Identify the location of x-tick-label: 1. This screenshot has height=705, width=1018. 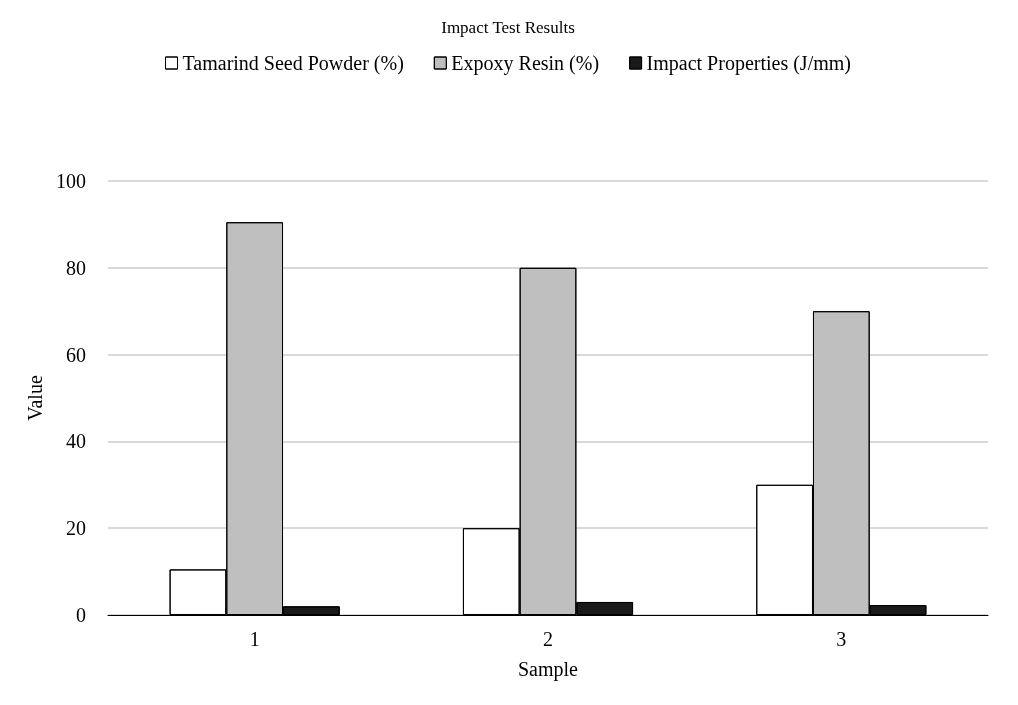
(254, 639).